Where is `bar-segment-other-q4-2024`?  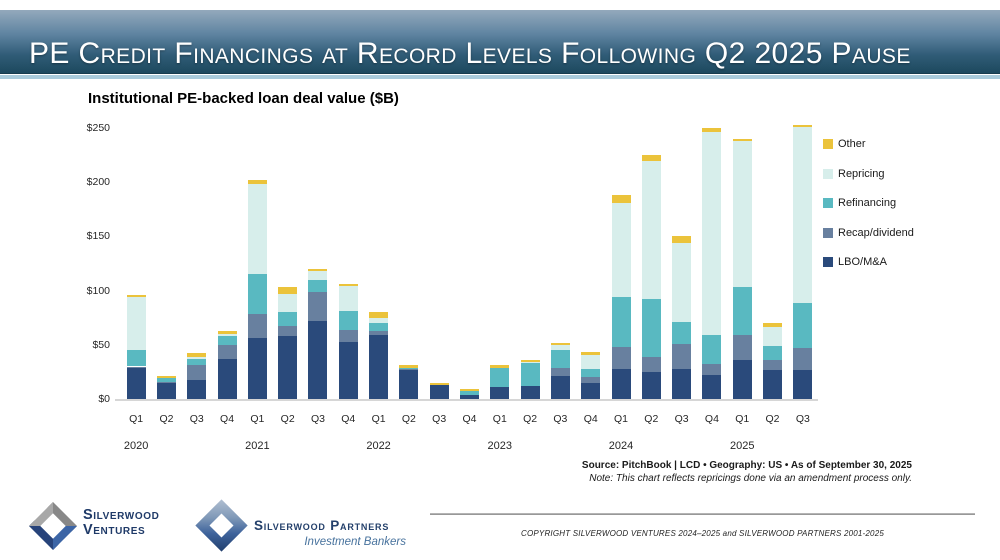 bar-segment-other-q4-2024 is located at coordinates (712, 130).